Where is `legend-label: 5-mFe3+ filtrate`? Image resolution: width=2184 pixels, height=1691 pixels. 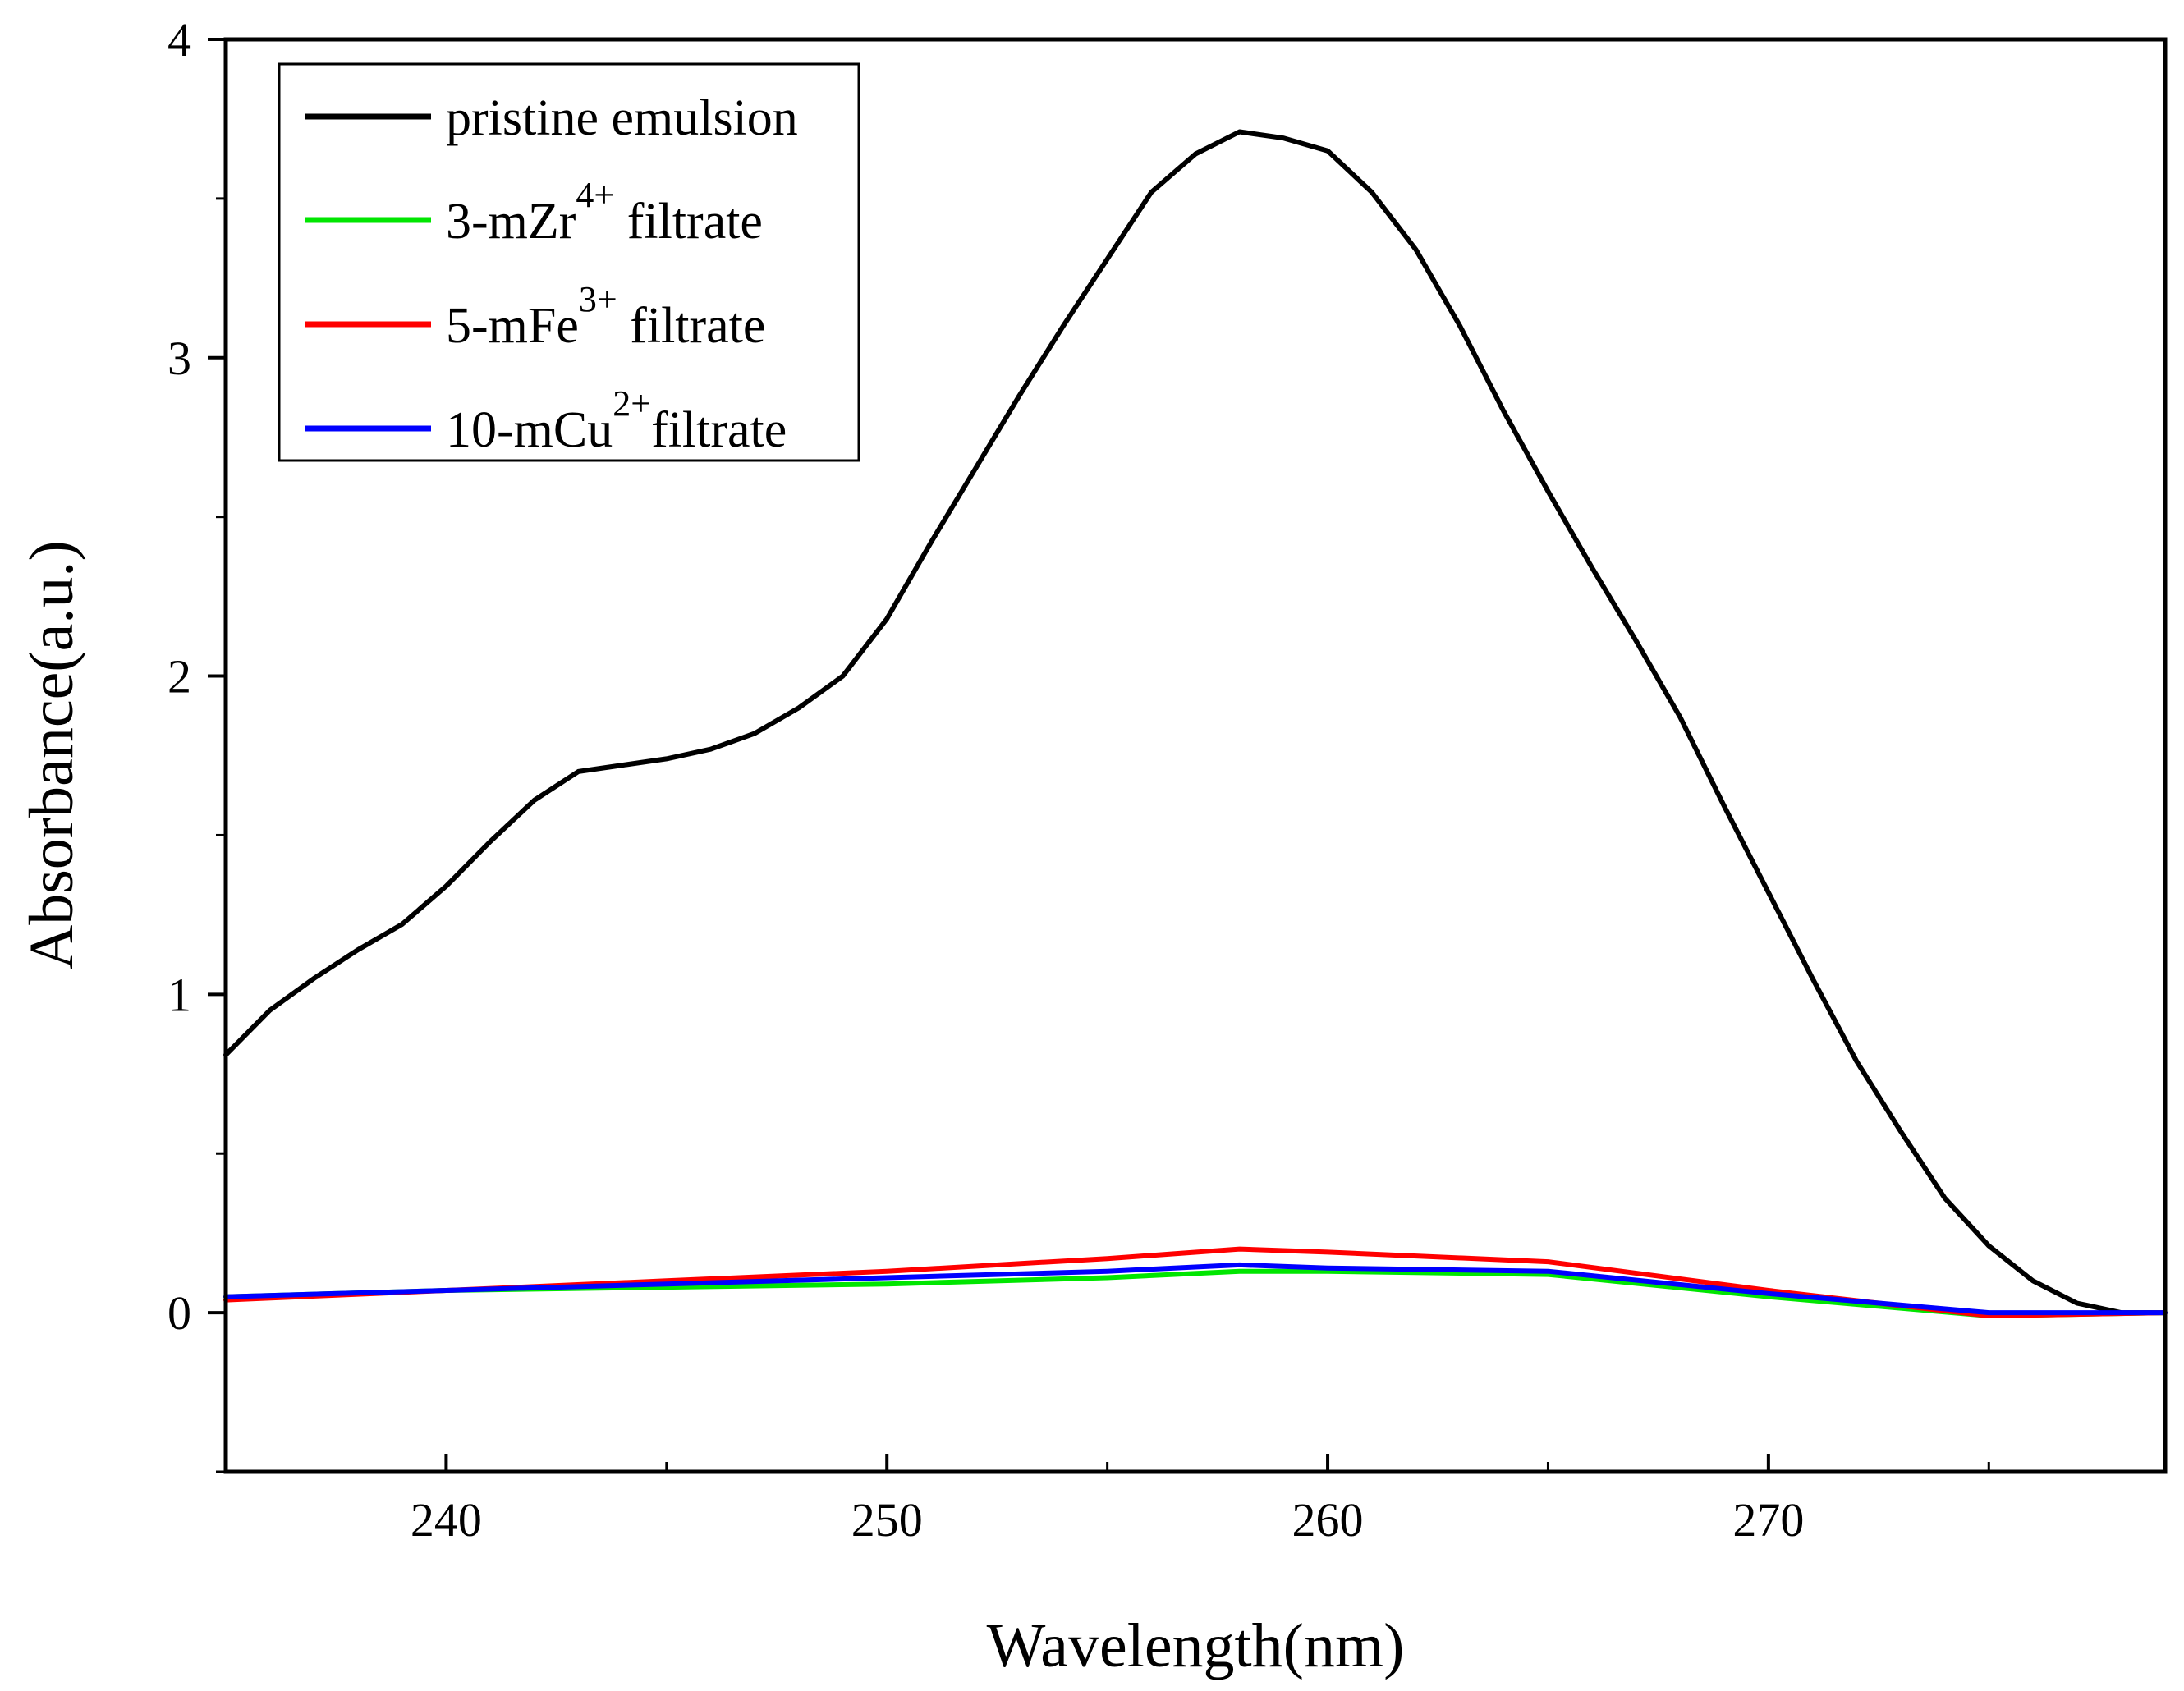
legend-label: 5-mFe3+ filtrate is located at coordinates (605, 316).